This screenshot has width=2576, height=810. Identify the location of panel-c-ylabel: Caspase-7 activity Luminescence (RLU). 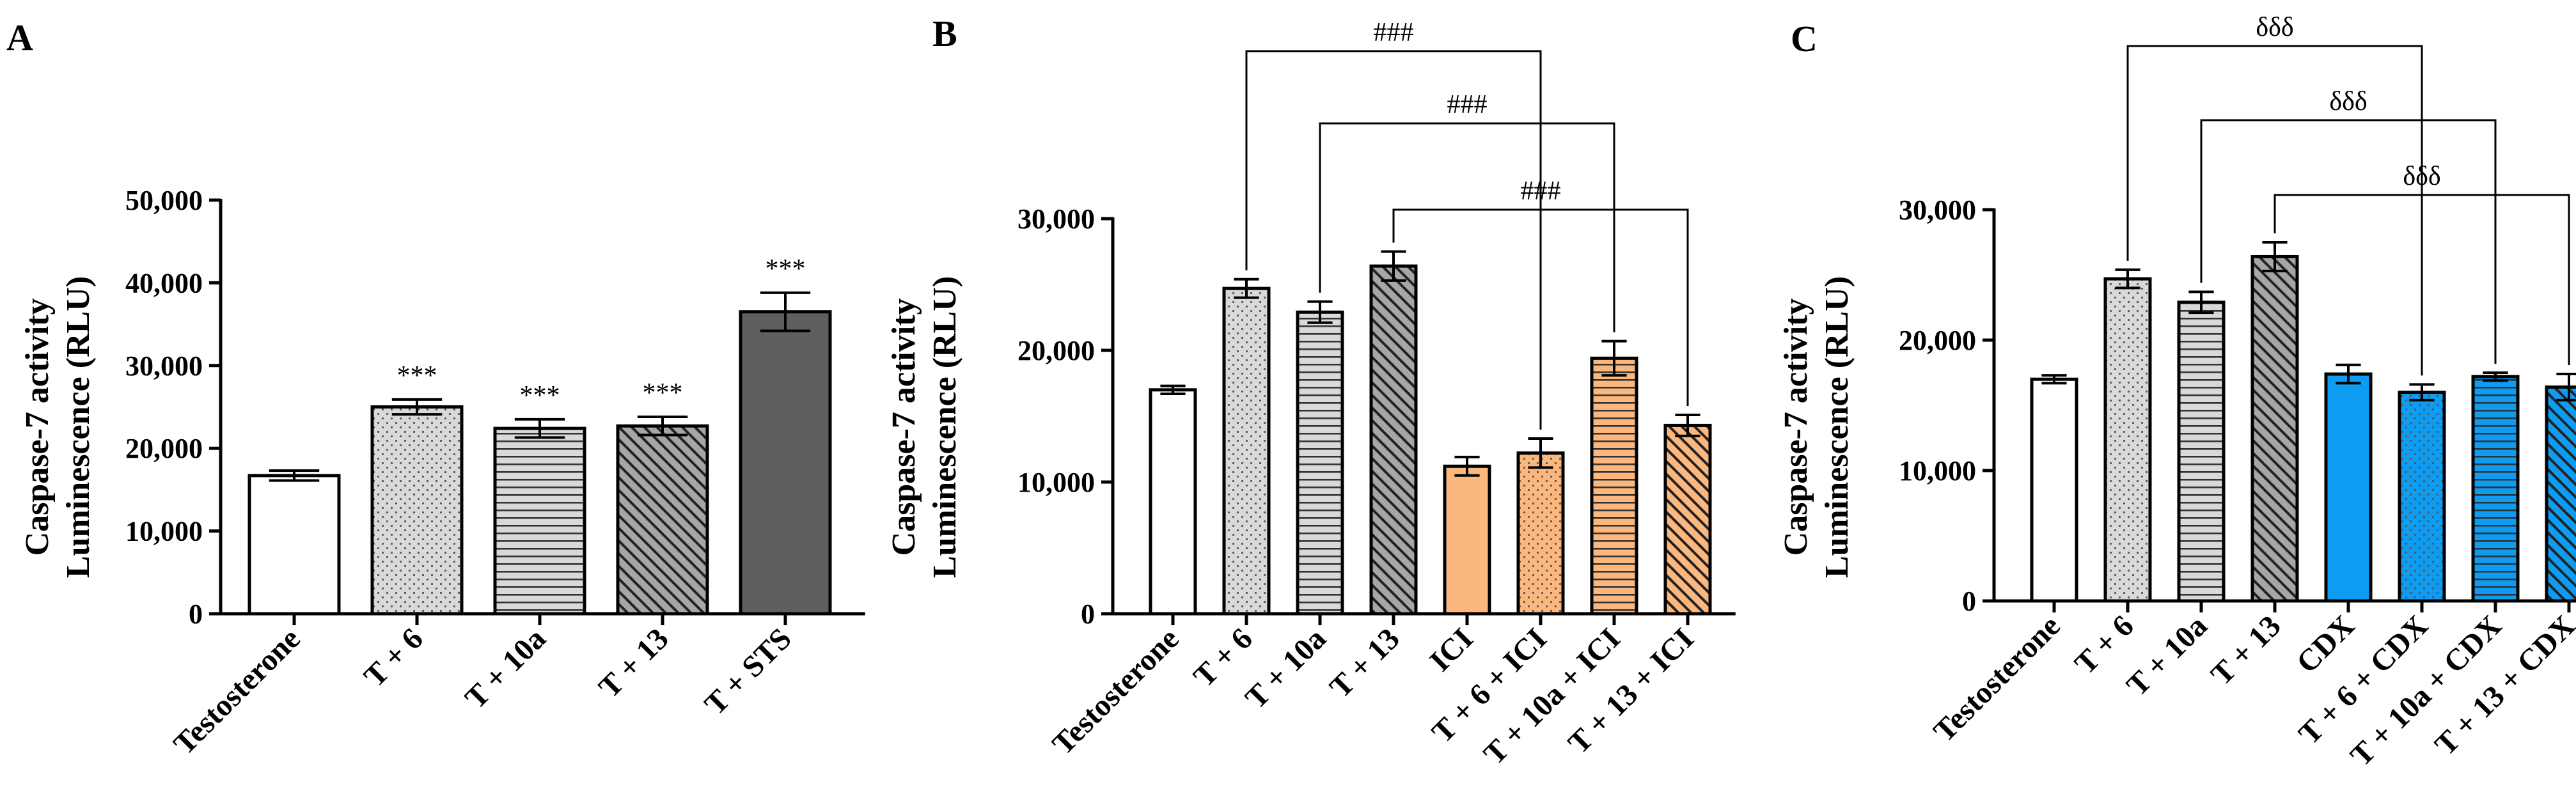
(1816, 427).